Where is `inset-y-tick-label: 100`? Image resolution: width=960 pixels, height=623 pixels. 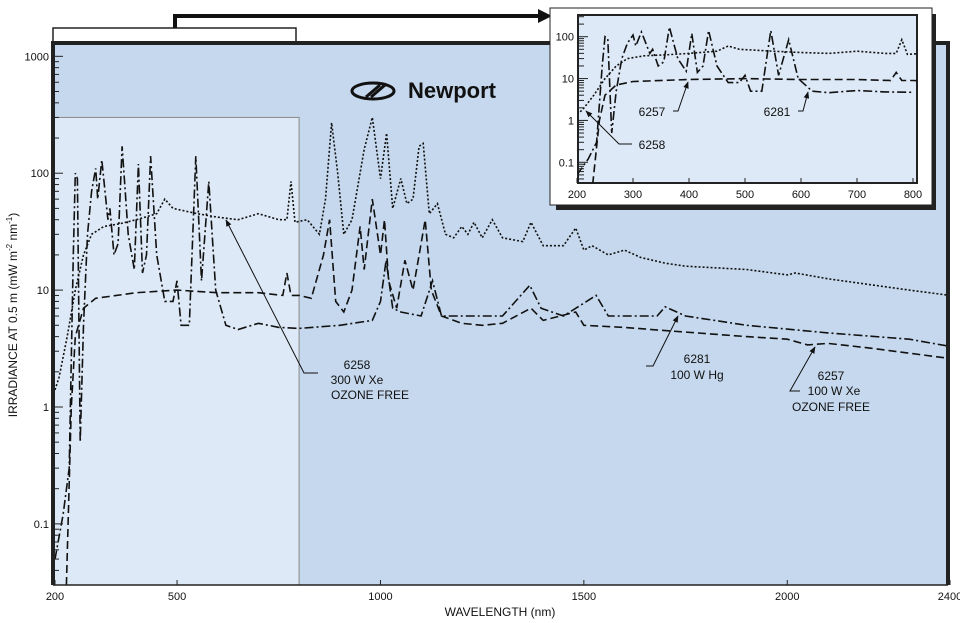
inset-y-tick-label: 100 is located at coordinates (565, 38).